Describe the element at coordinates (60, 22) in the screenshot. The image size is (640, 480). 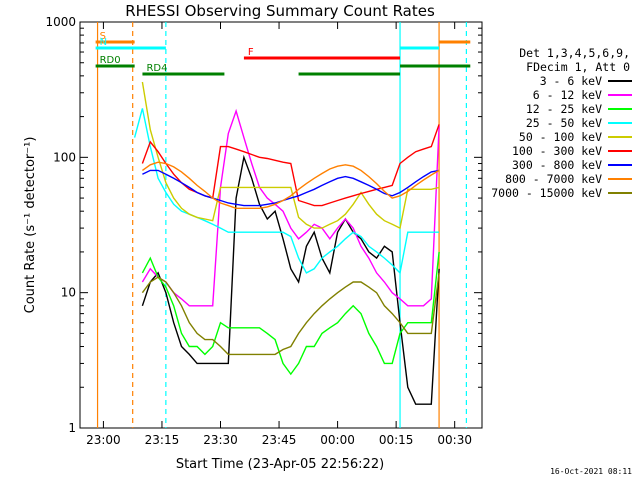
I see `y-tick-label: 1000` at that location.